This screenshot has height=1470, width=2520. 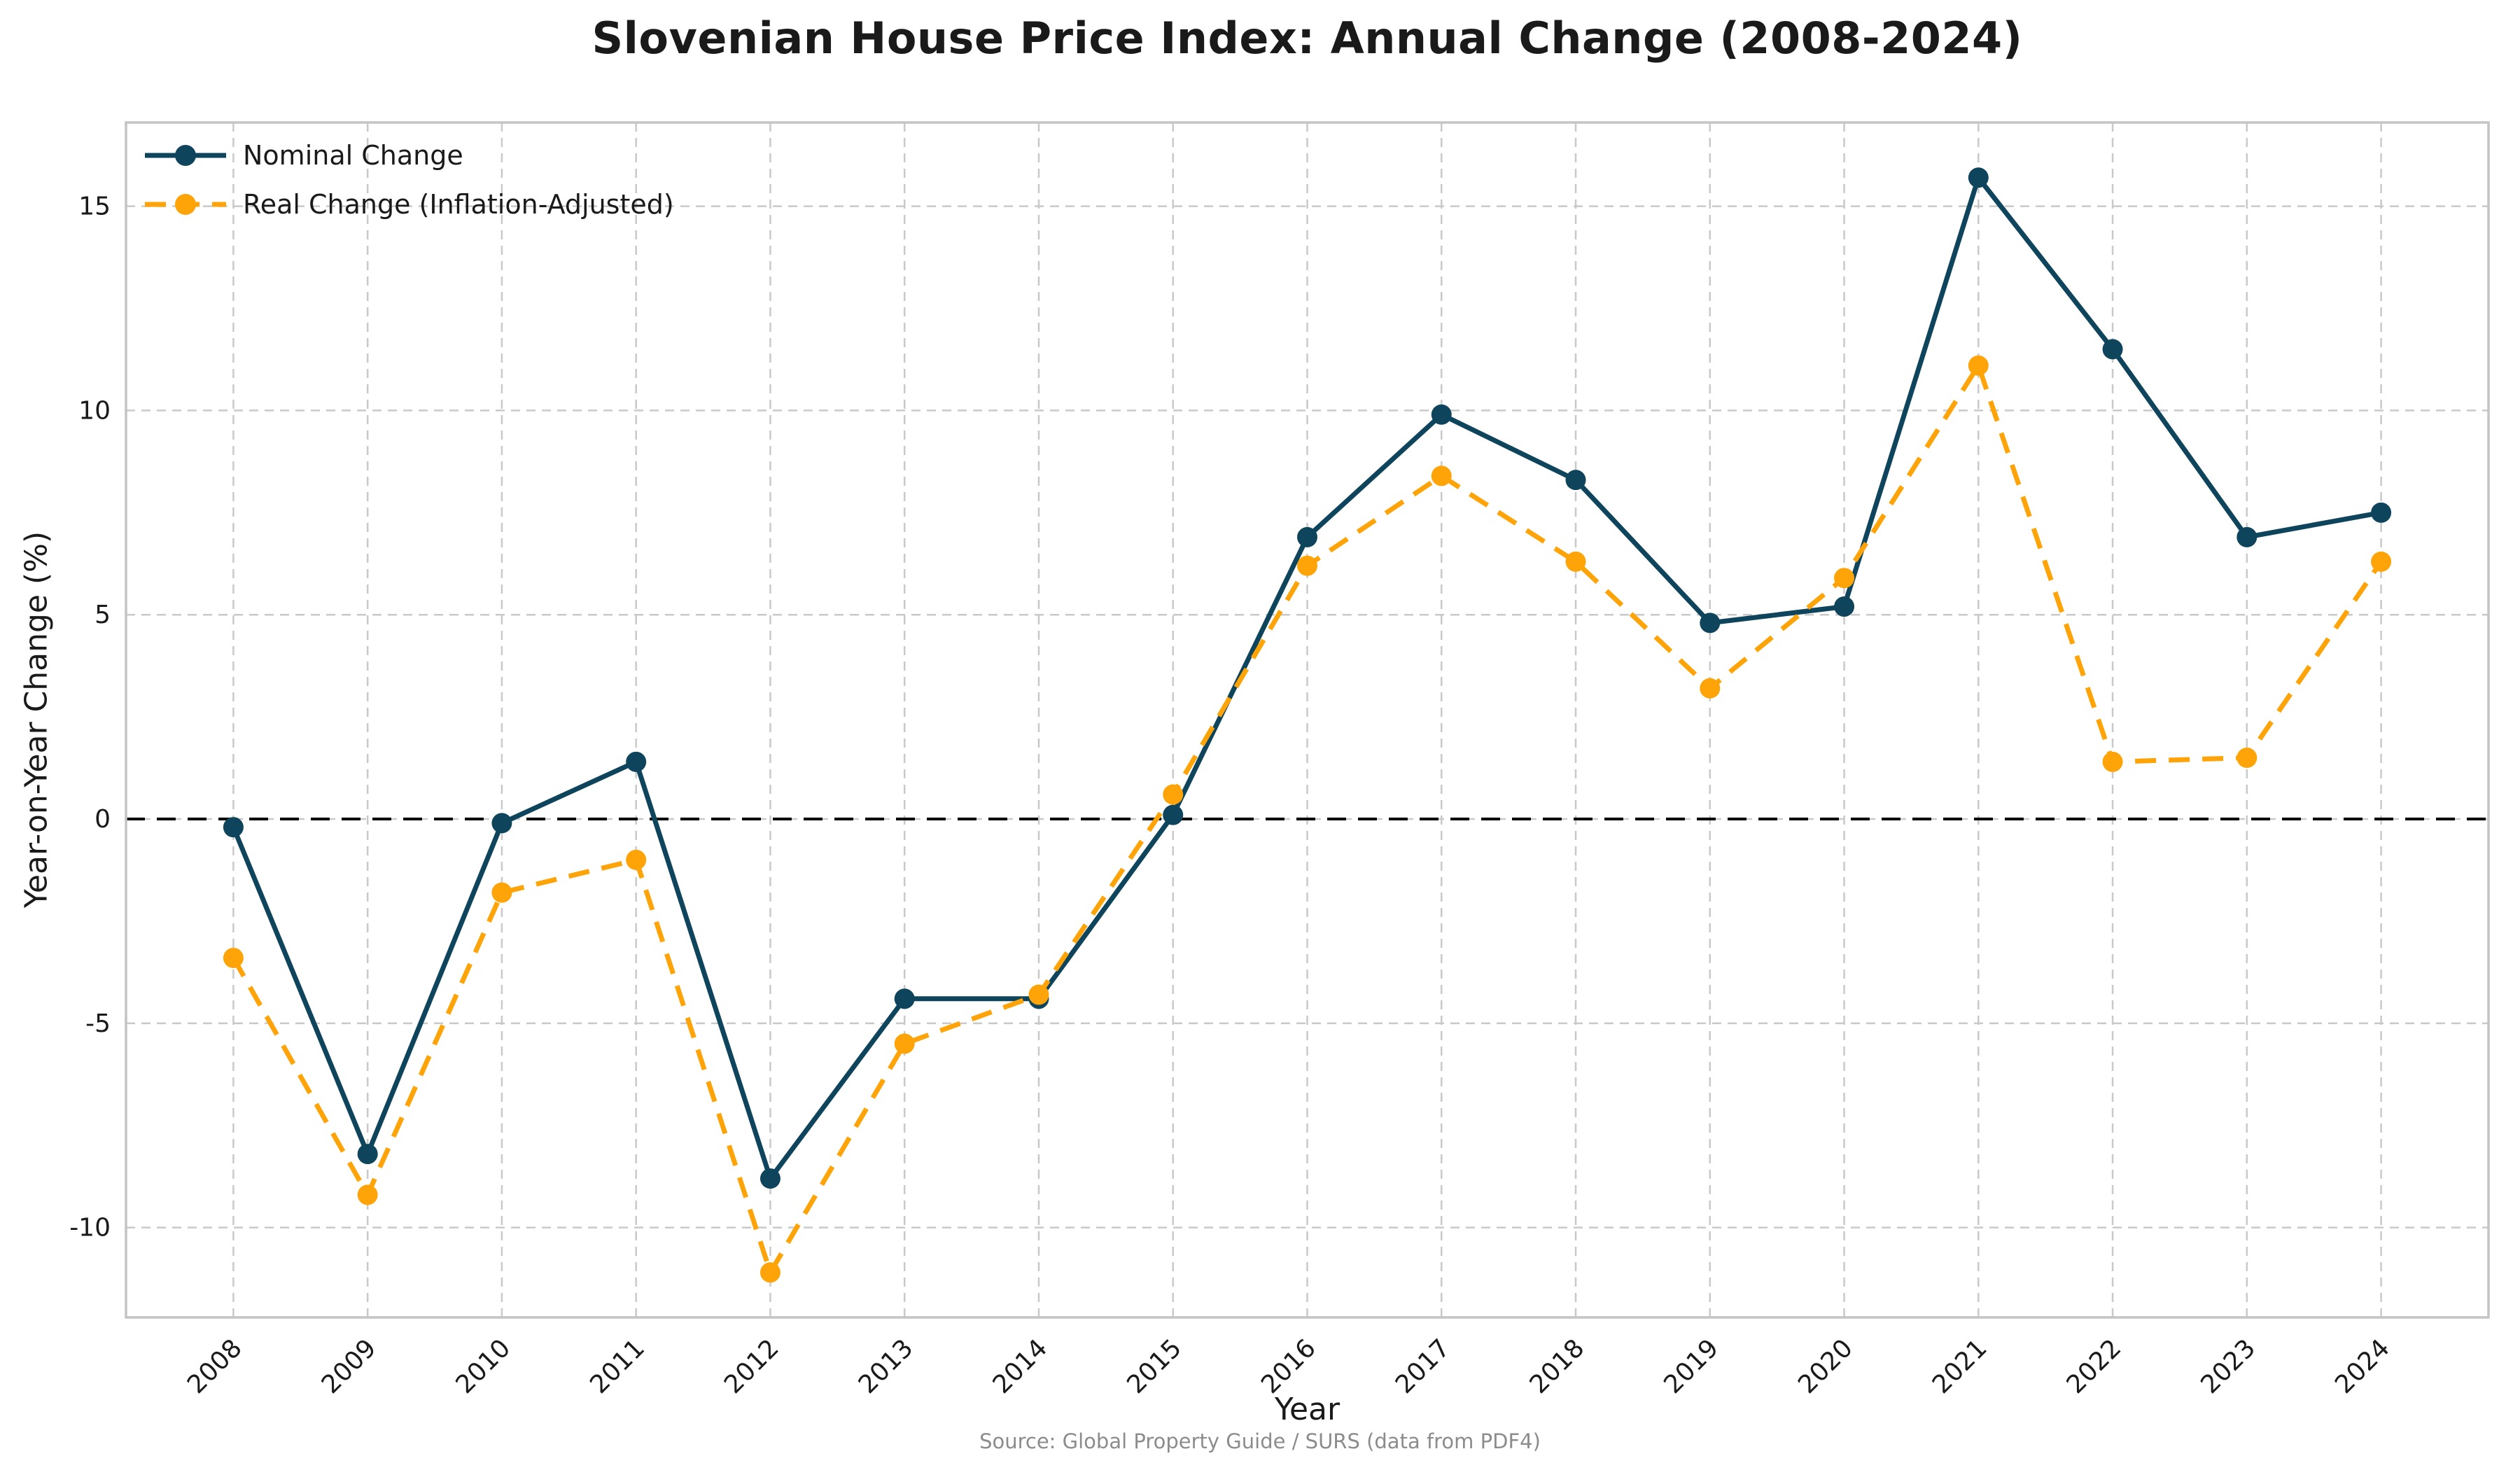 I want to click on real-marker-2012, so click(x=770, y=1272).